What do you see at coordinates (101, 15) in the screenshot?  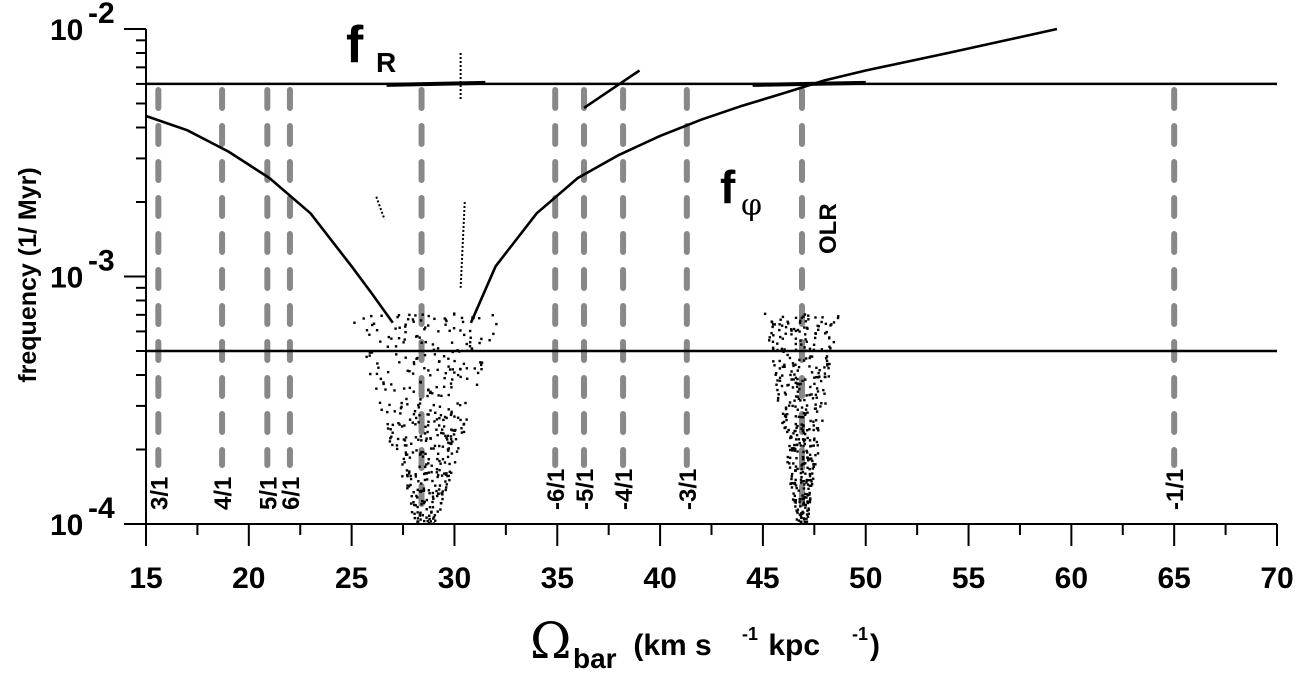 I see `y-tick-label-exponent: -2` at bounding box center [101, 15].